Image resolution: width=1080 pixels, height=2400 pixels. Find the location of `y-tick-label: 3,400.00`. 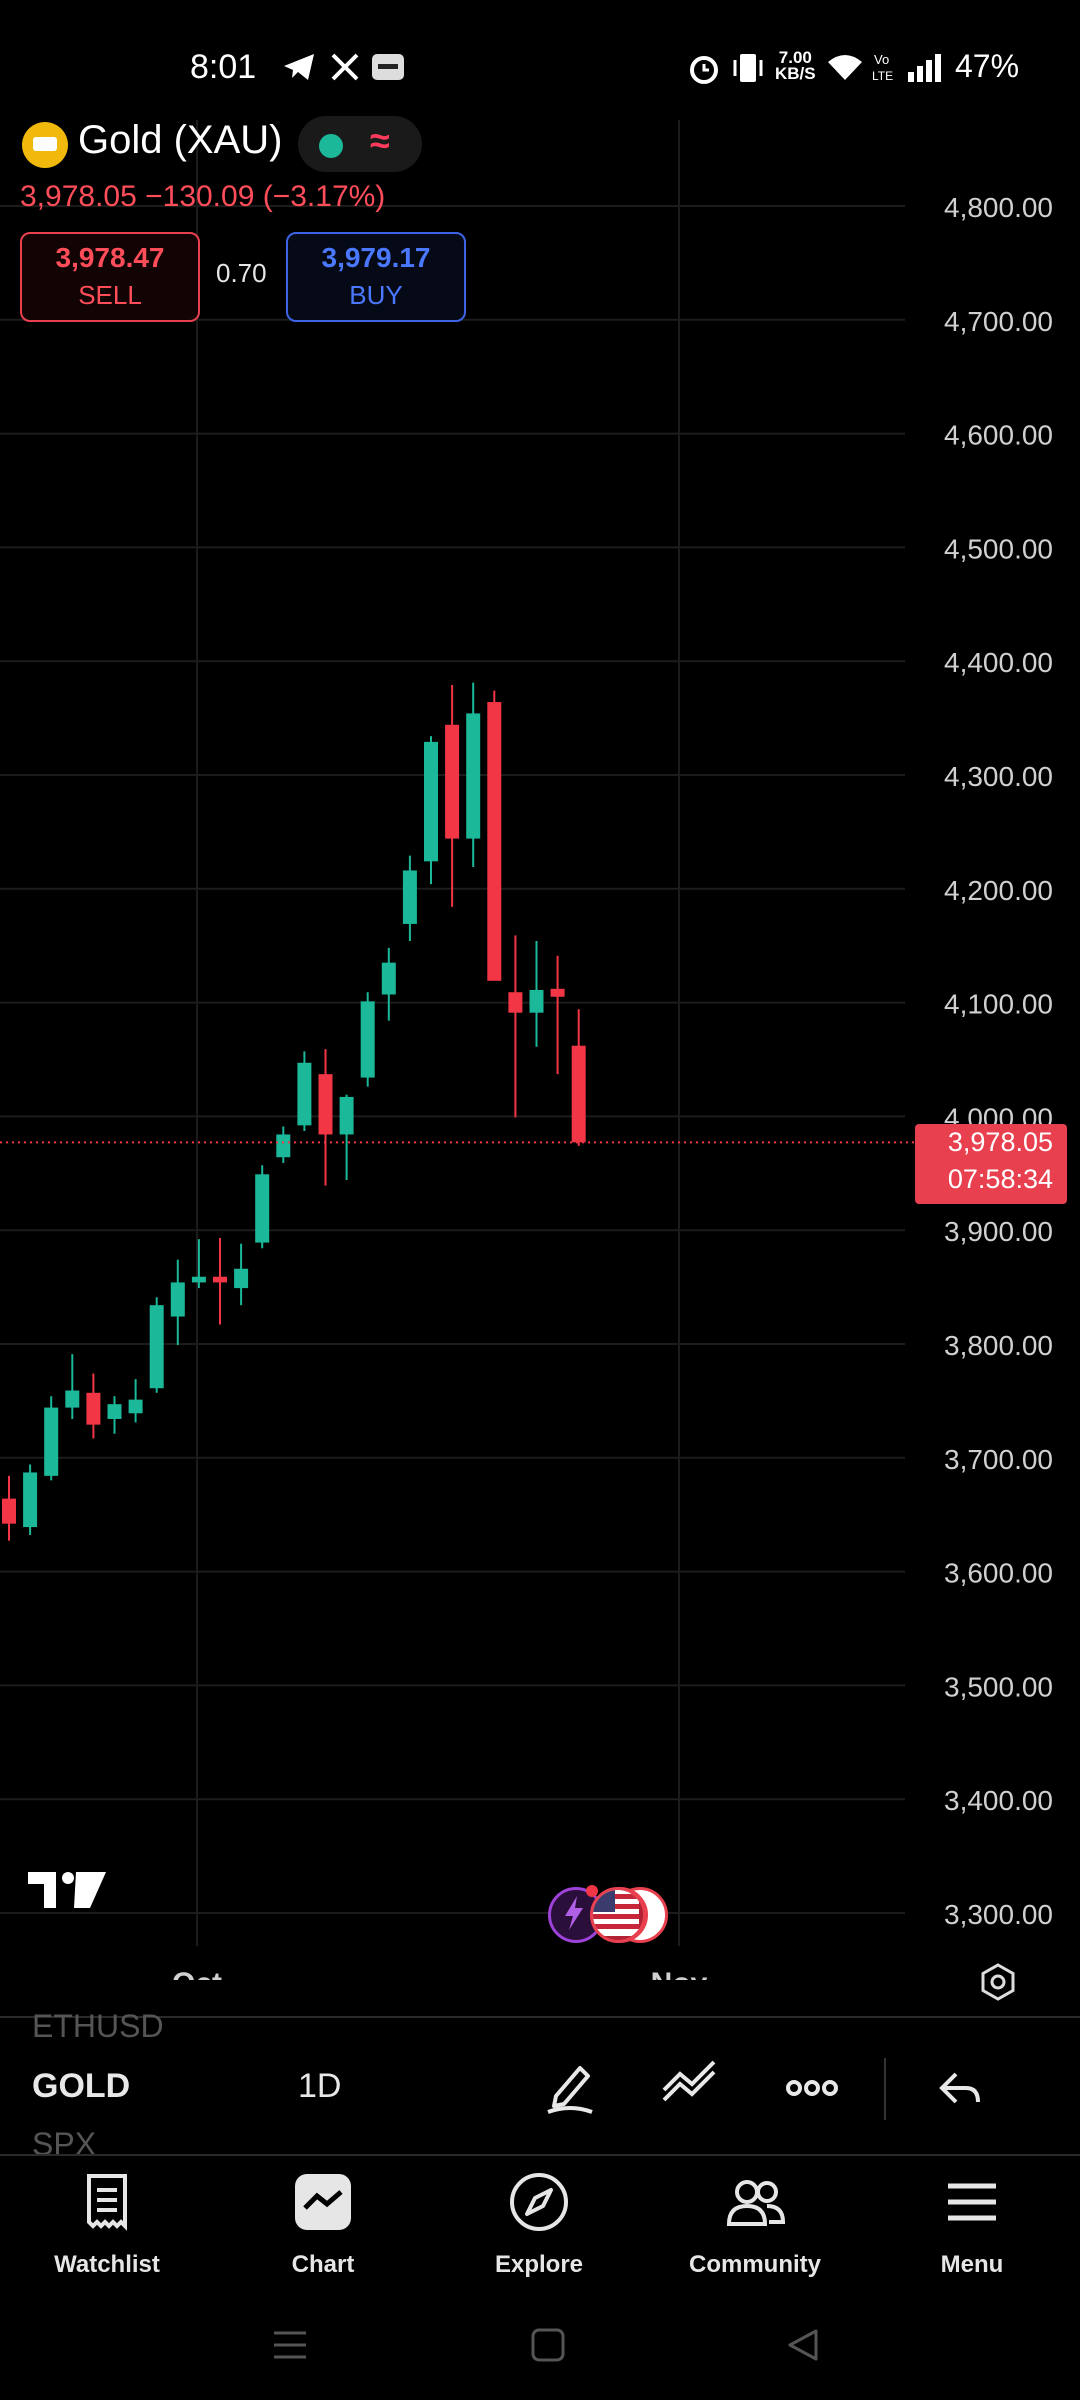

y-tick-label: 3,400.00 is located at coordinates (998, 1800).